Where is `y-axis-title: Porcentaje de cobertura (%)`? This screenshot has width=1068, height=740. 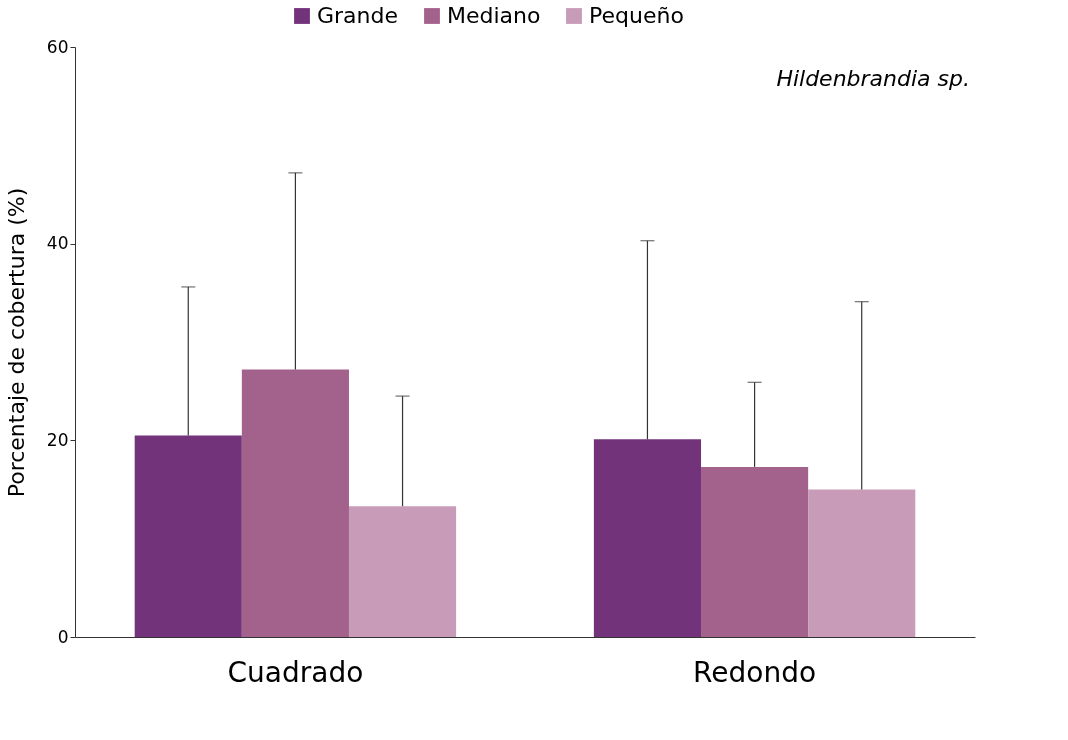
y-axis-title: Porcentaje de cobertura (%) is located at coordinates (16, 342).